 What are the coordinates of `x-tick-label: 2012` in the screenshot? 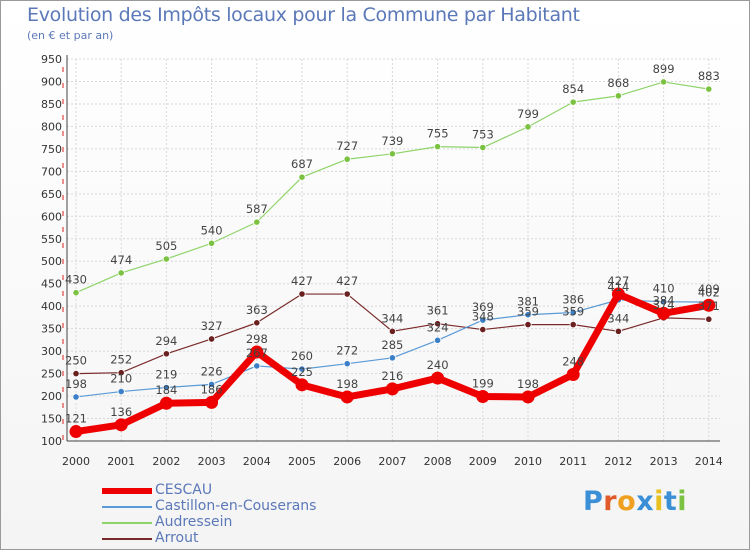 It's located at (618, 461).